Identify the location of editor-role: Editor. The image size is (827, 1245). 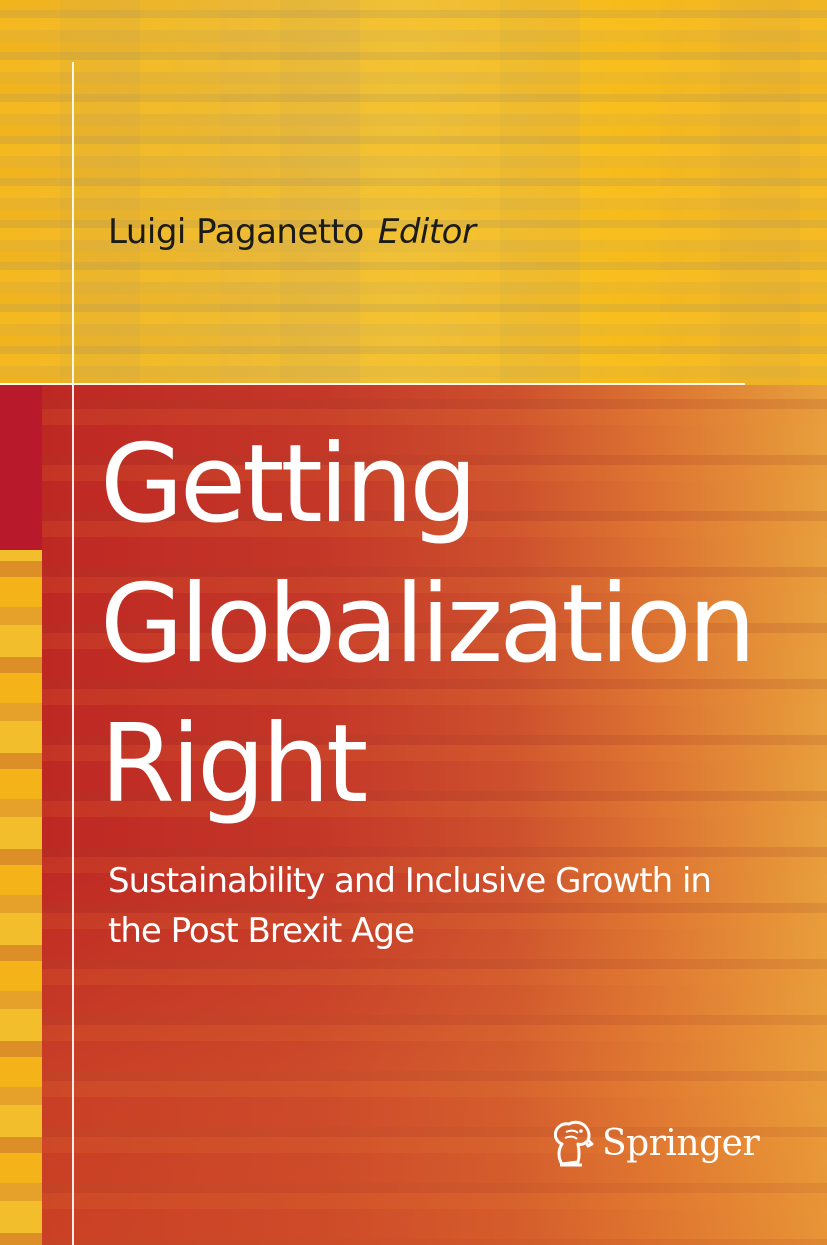
(426, 232).